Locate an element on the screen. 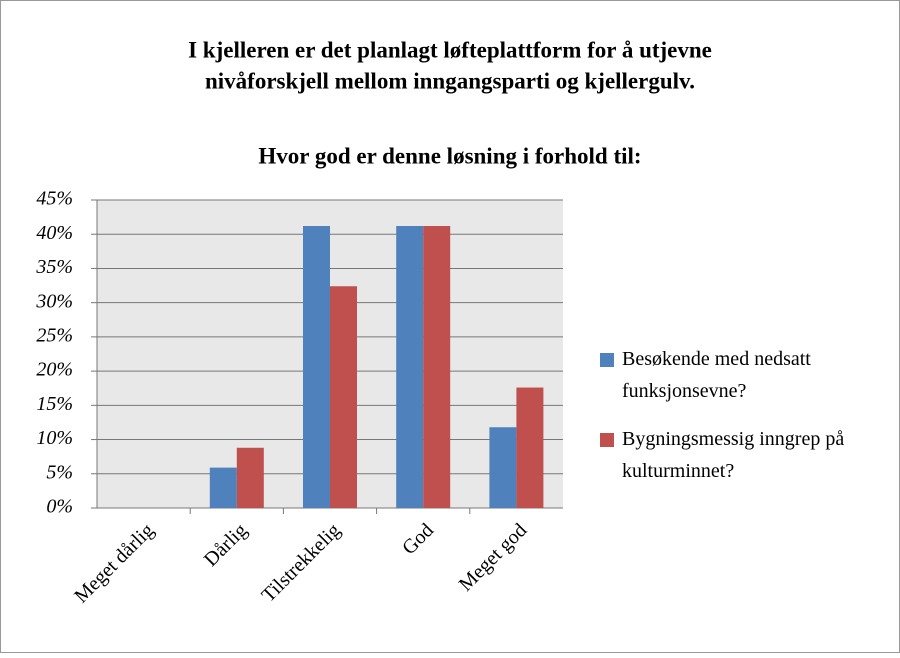  y-tick-label: 40% is located at coordinates (54, 233).